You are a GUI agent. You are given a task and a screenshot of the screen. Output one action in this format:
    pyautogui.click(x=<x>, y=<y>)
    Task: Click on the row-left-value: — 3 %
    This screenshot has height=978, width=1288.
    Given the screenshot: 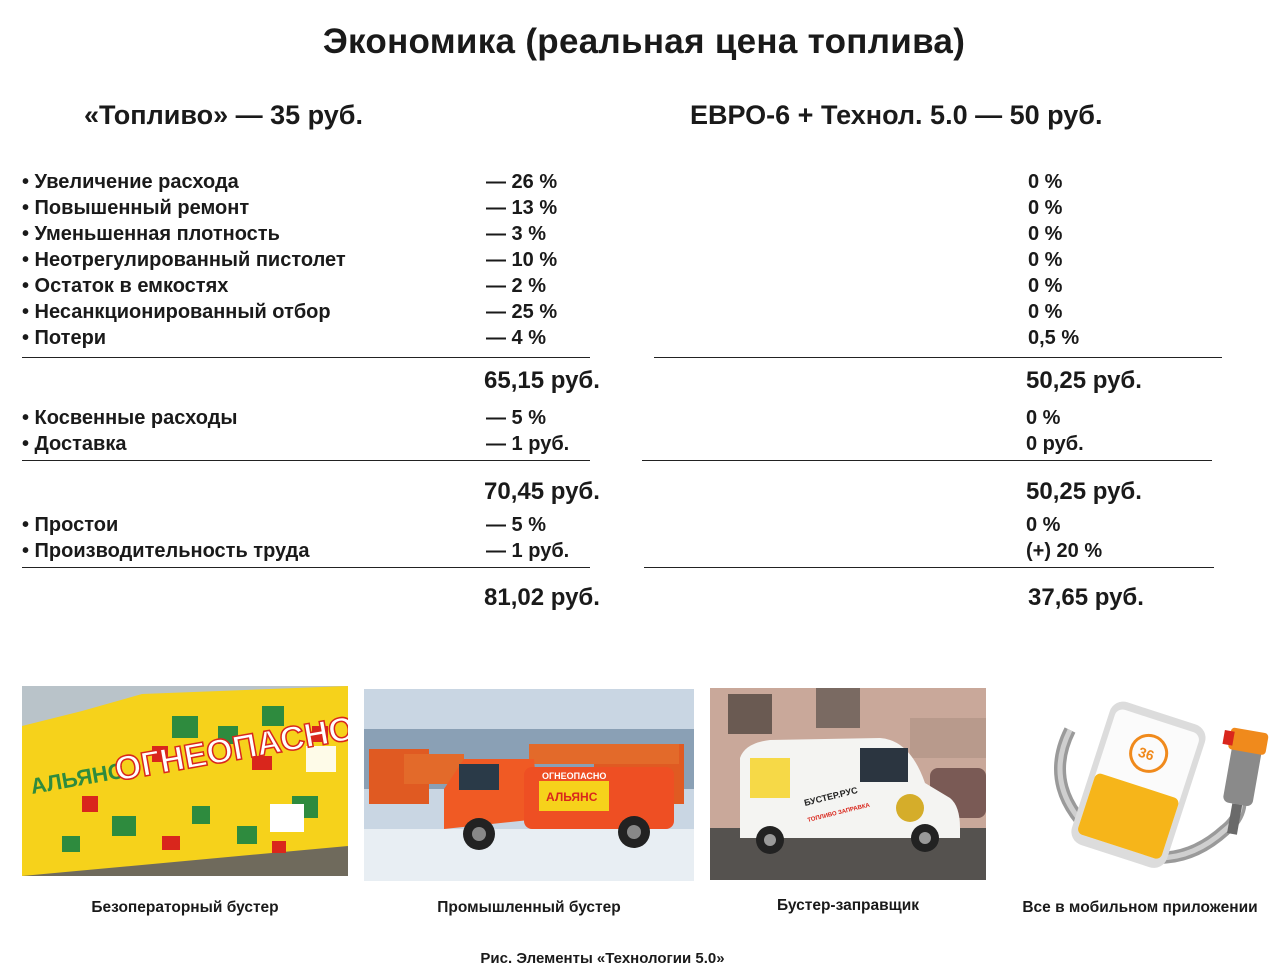 What is the action you would take?
    pyautogui.click(x=516, y=234)
    